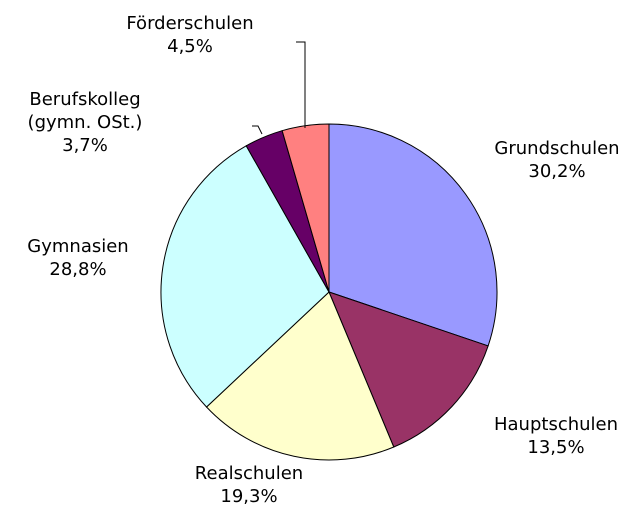 Image resolution: width=643 pixels, height=517 pixels. What do you see at coordinates (249, 496) in the screenshot?
I see `value-label: 19,3%` at bounding box center [249, 496].